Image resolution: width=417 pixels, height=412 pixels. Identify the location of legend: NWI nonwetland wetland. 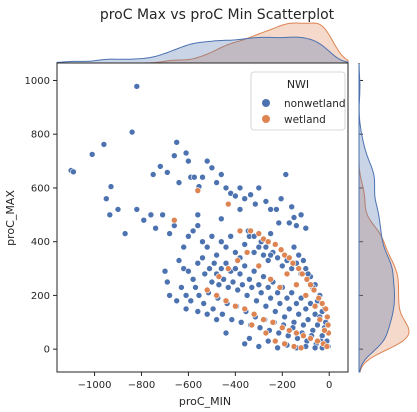
(298, 101).